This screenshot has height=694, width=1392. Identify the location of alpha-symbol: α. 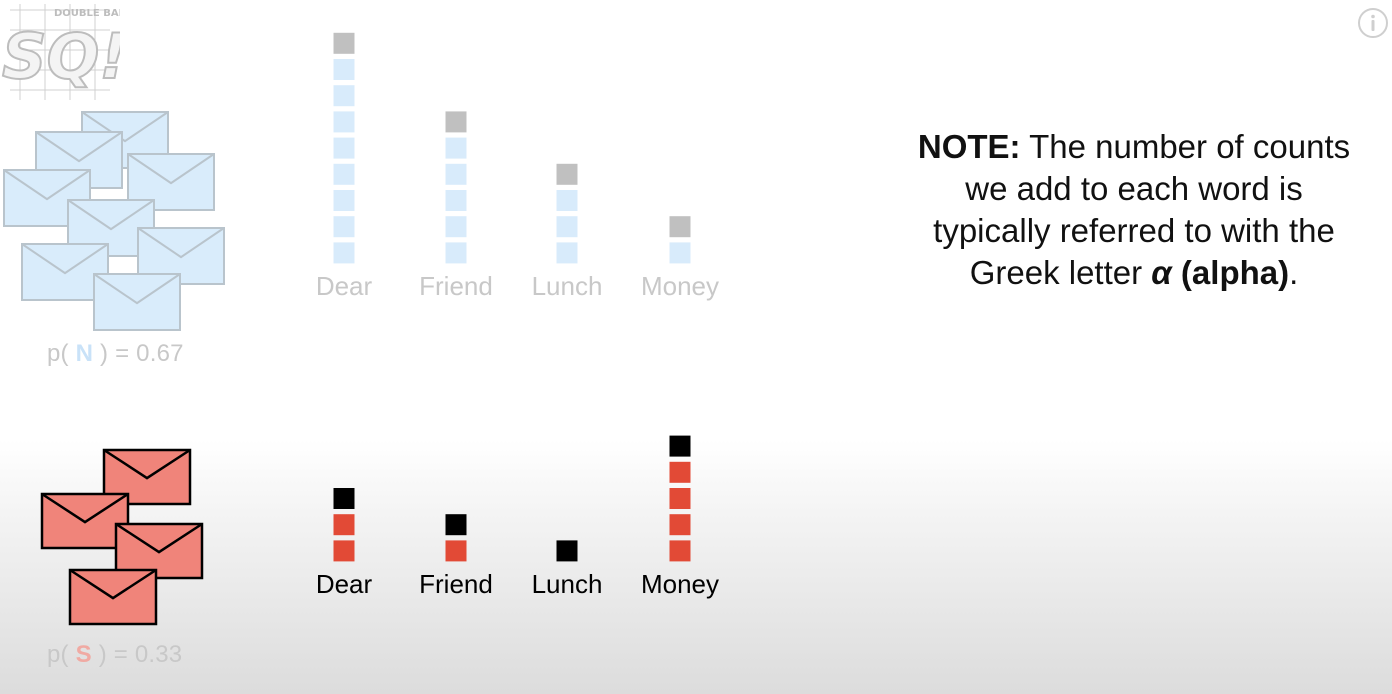
(1161, 272).